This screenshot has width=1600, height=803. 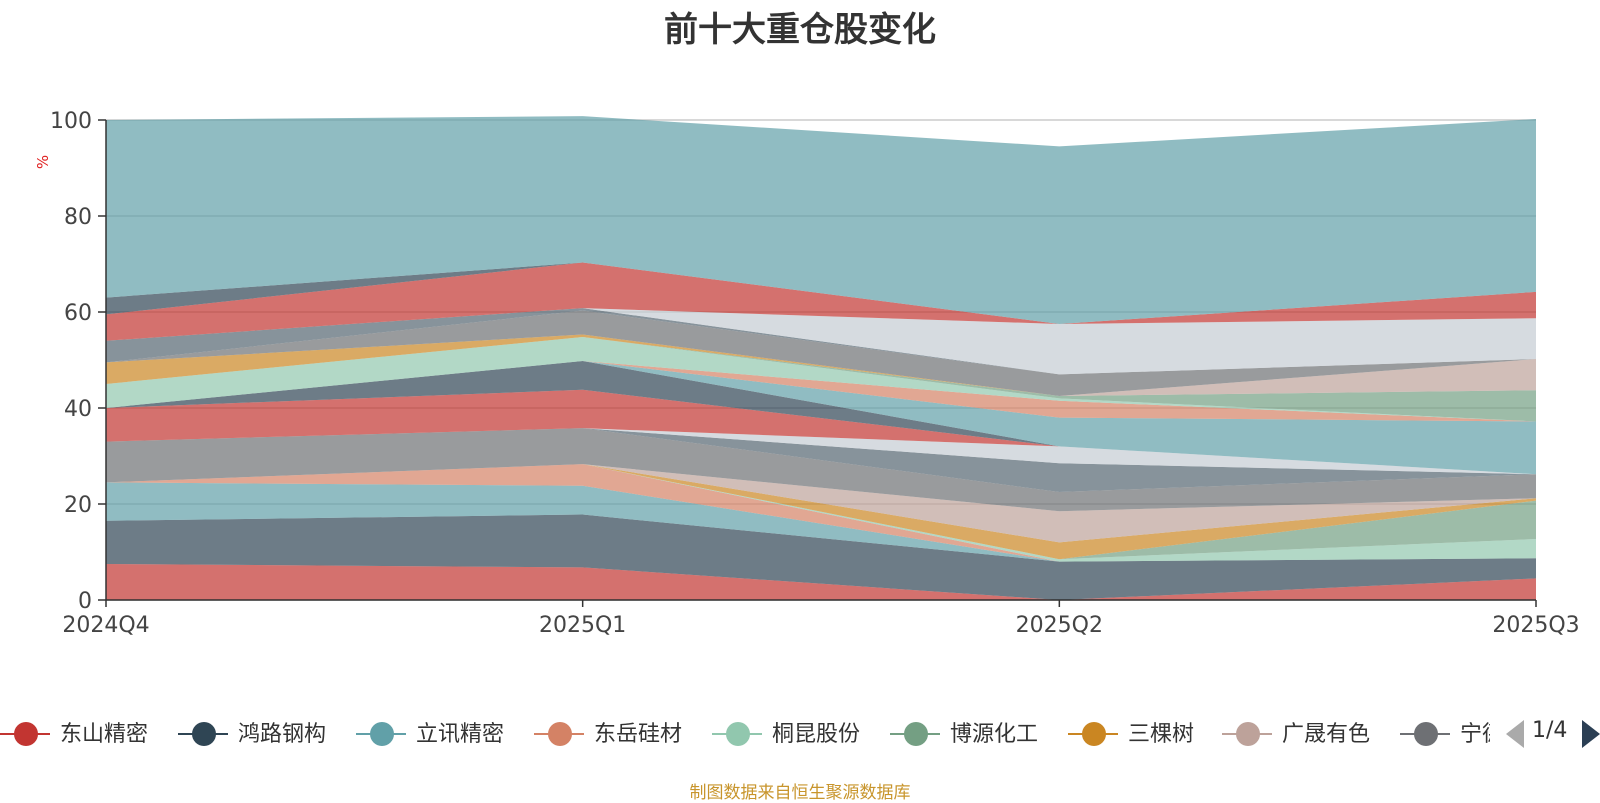 What do you see at coordinates (816, 734) in the screenshot?
I see `legend-label: 桐昆股份` at bounding box center [816, 734].